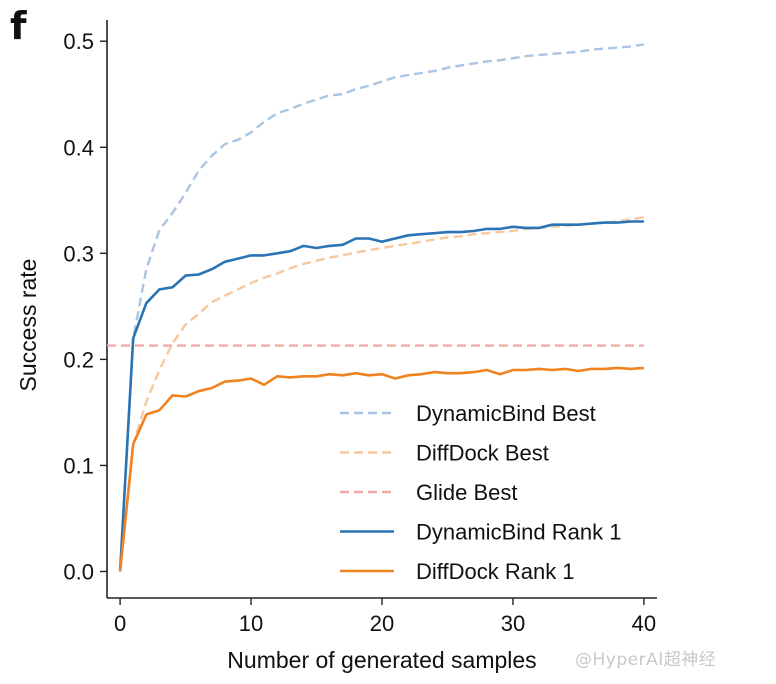 The width and height of the screenshot is (776, 684). Describe the element at coordinates (18, 26) in the screenshot. I see `panel-label: f` at that location.